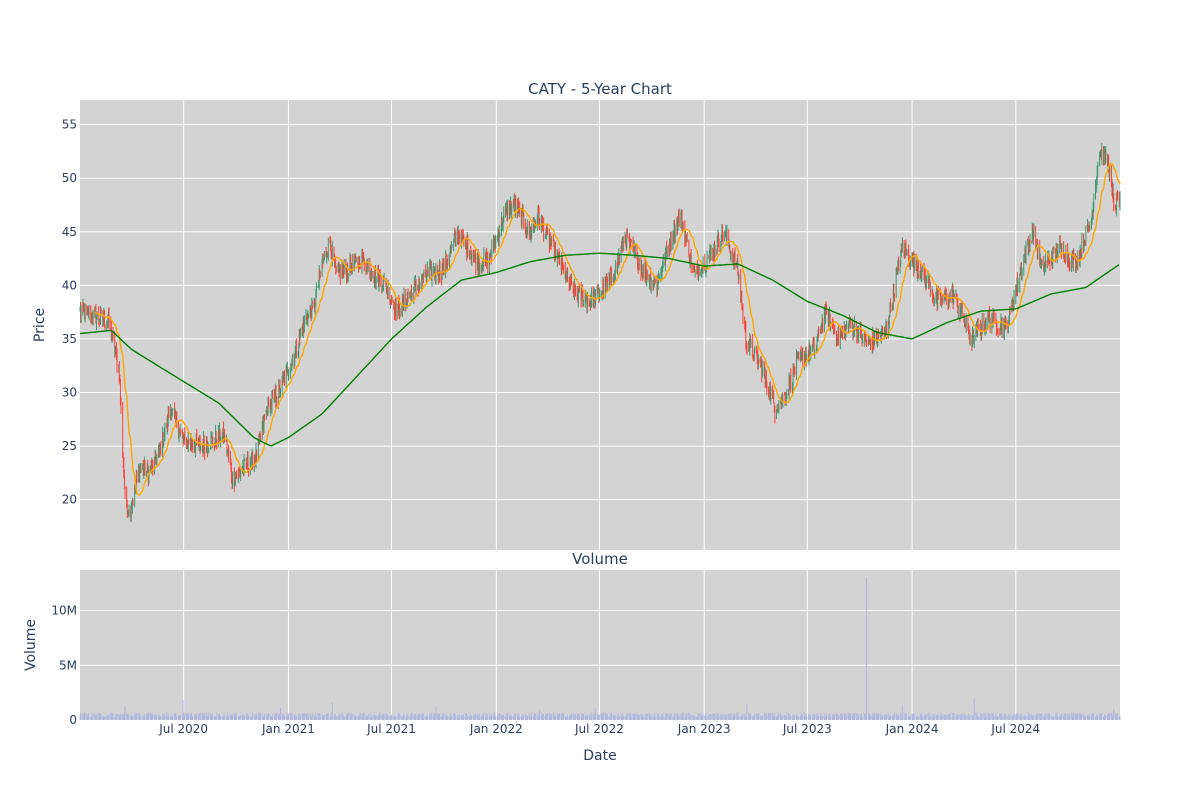 This screenshot has height=804, width=1200. I want to click on date-tick-label: Jan 2024, so click(912, 729).